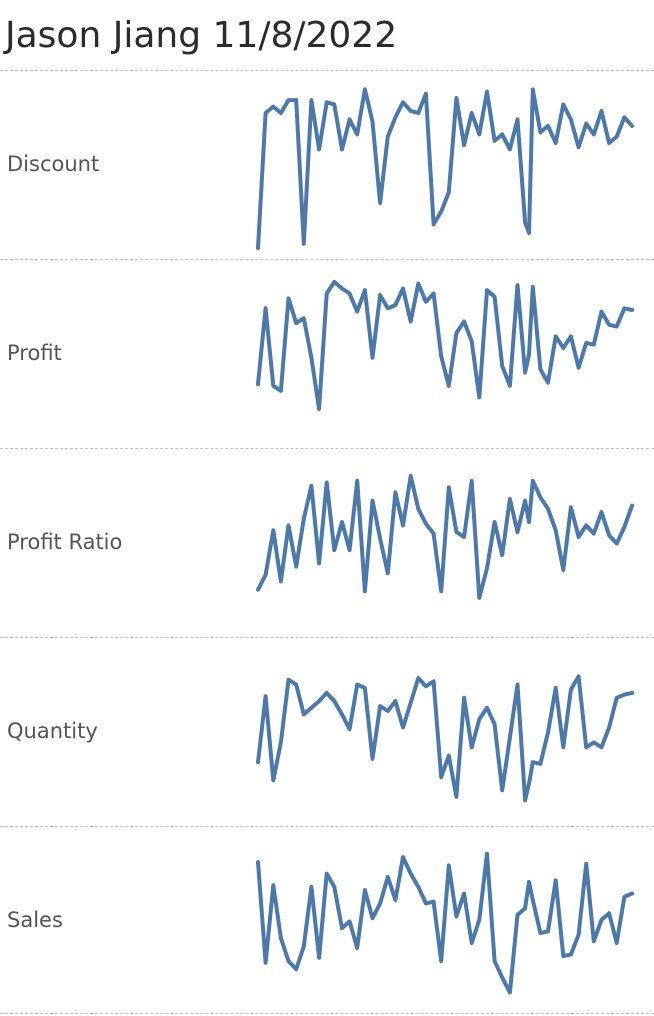 This screenshot has height=1016, width=654. I want to click on bottom-divider, so click(327, 1013).